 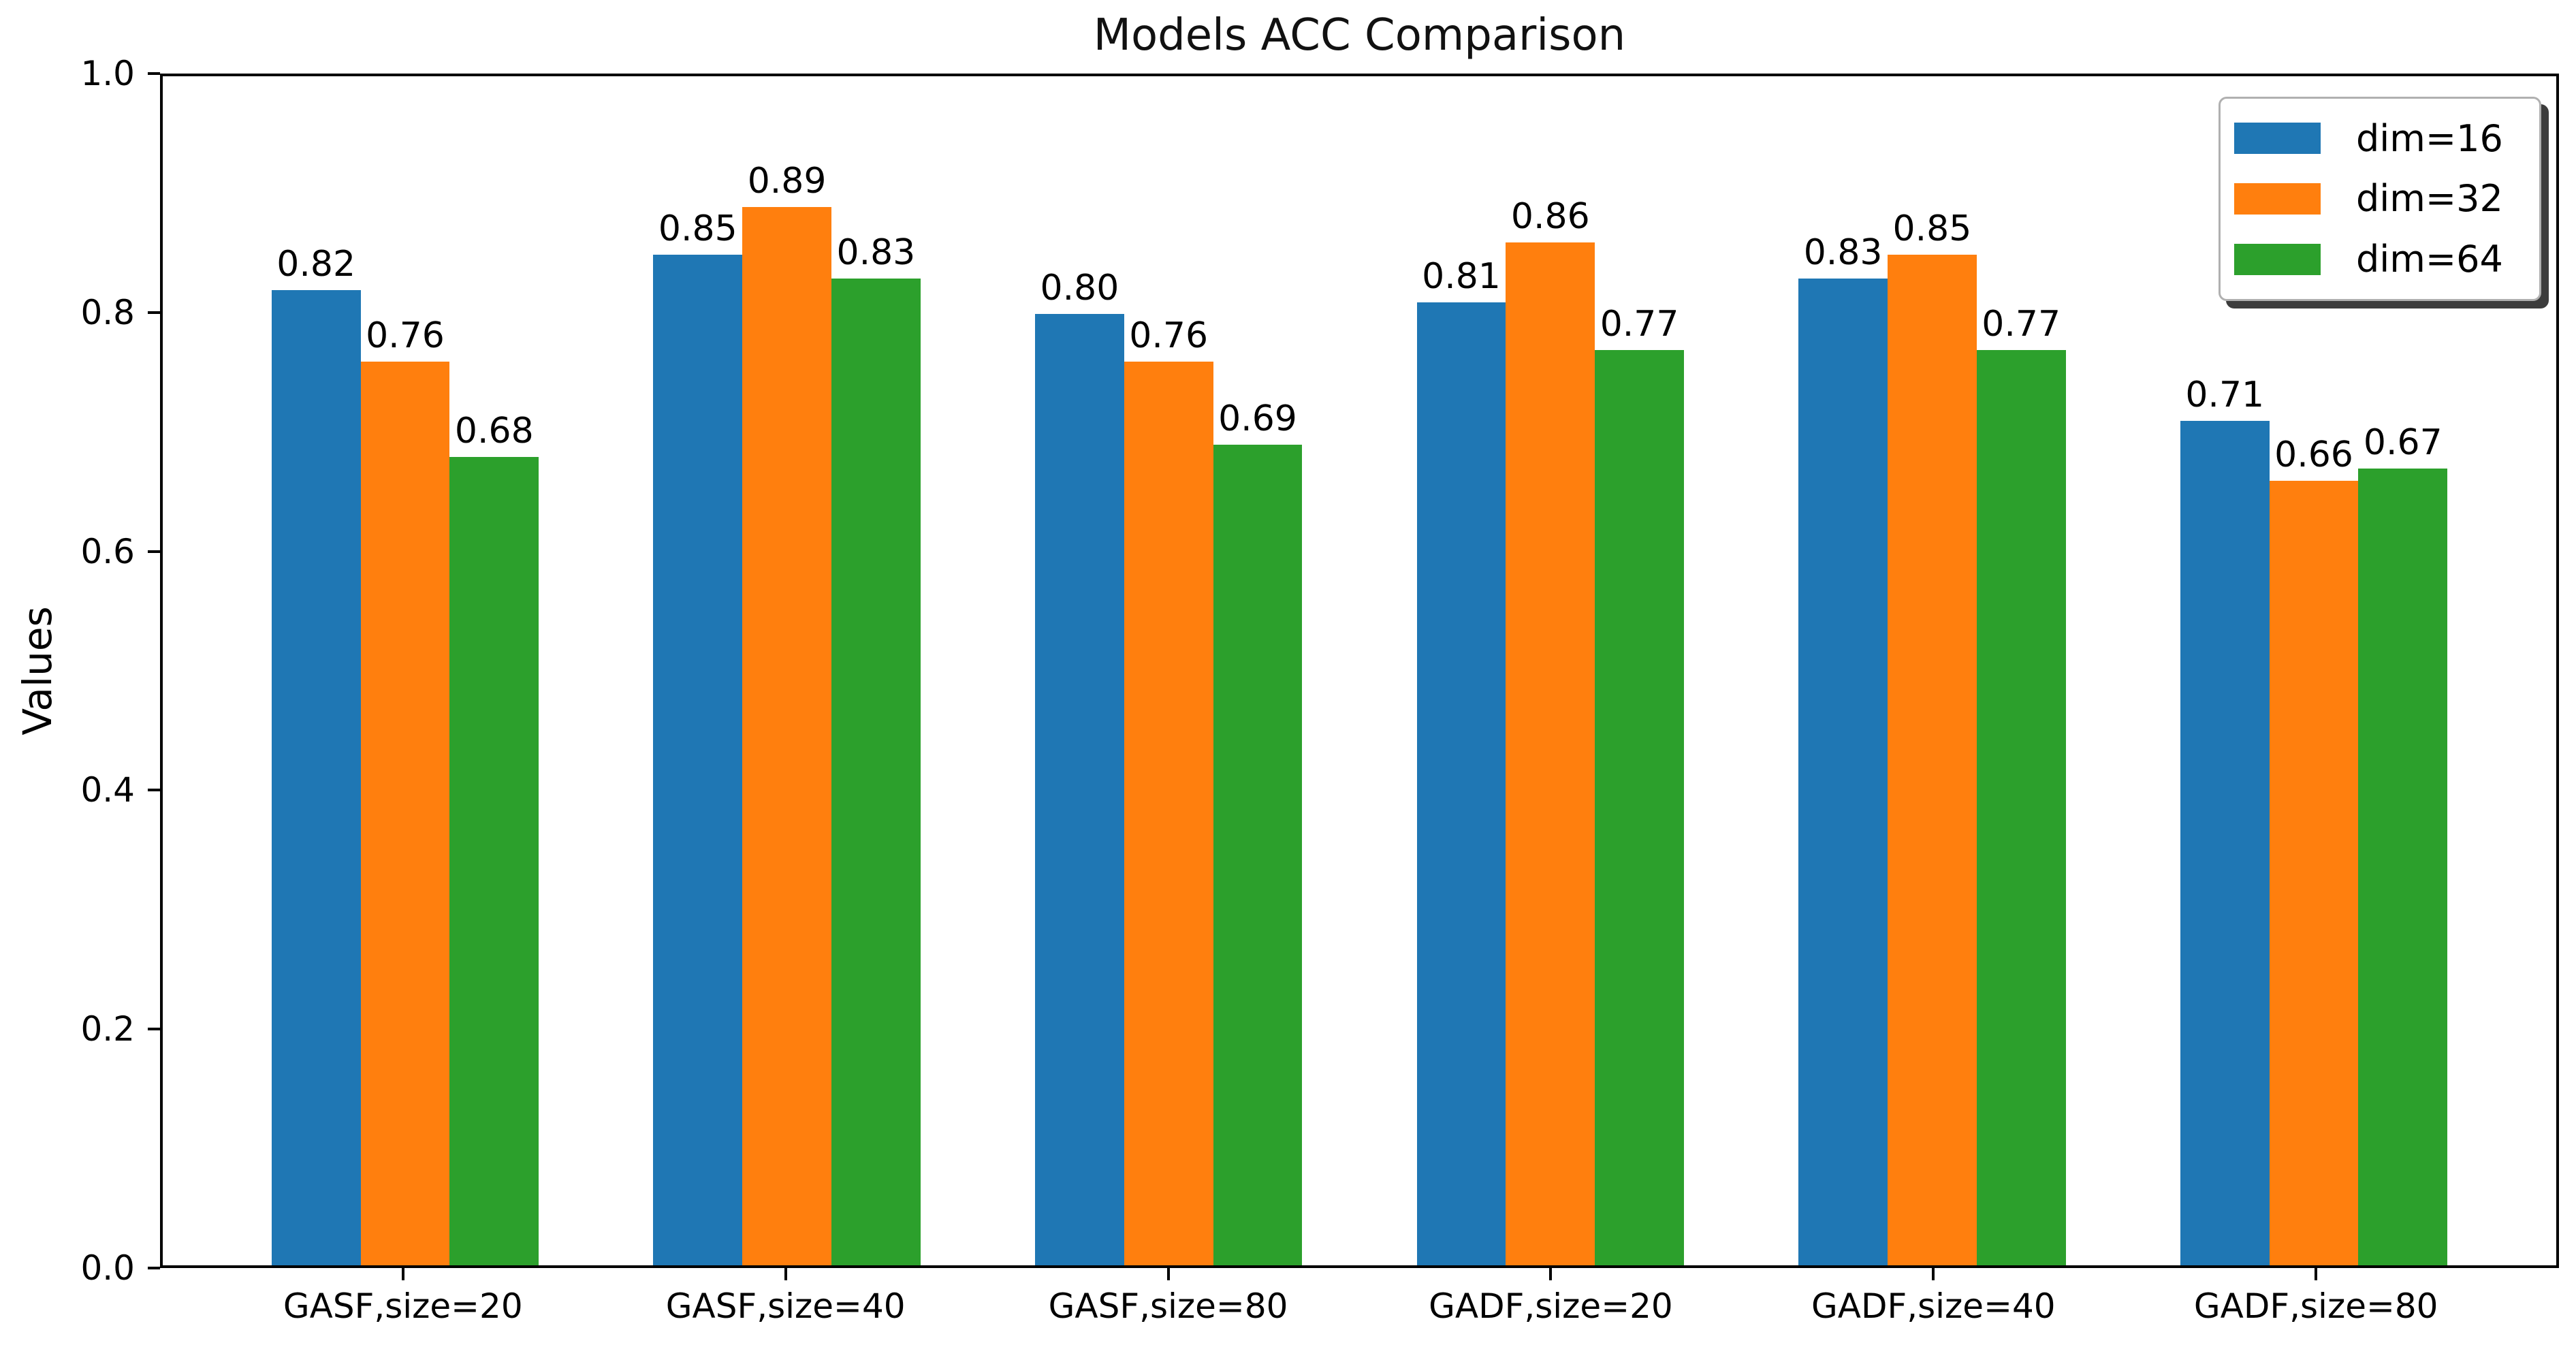 I want to click on bar-value-label: 0.86, so click(x=1550, y=217).